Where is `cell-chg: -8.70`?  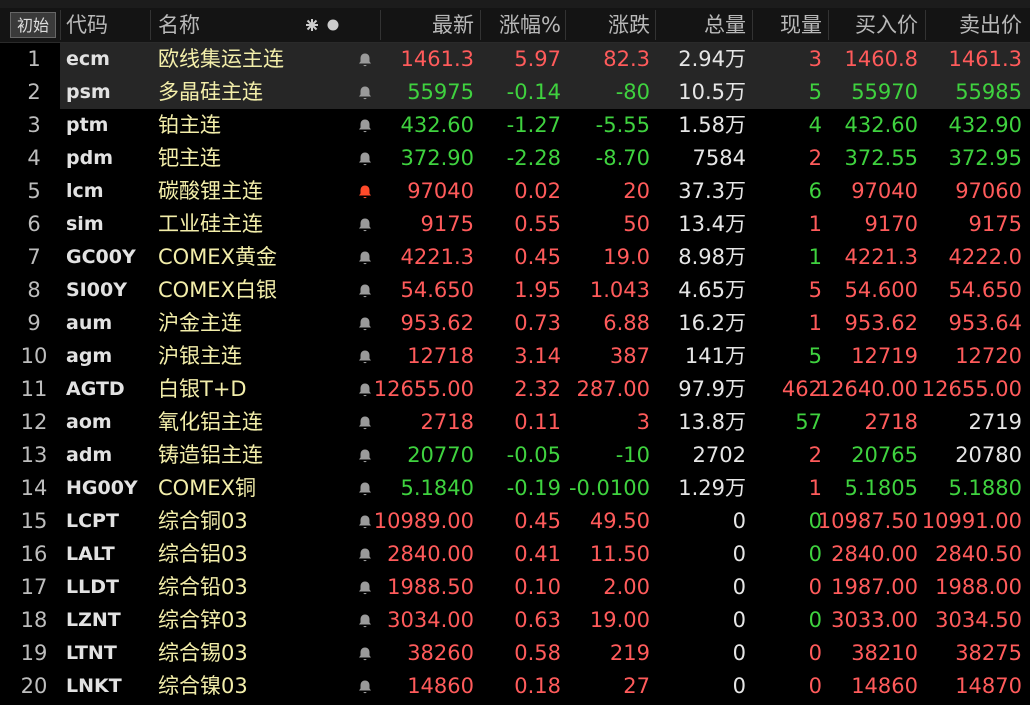 cell-chg: -8.70 is located at coordinates (622, 158).